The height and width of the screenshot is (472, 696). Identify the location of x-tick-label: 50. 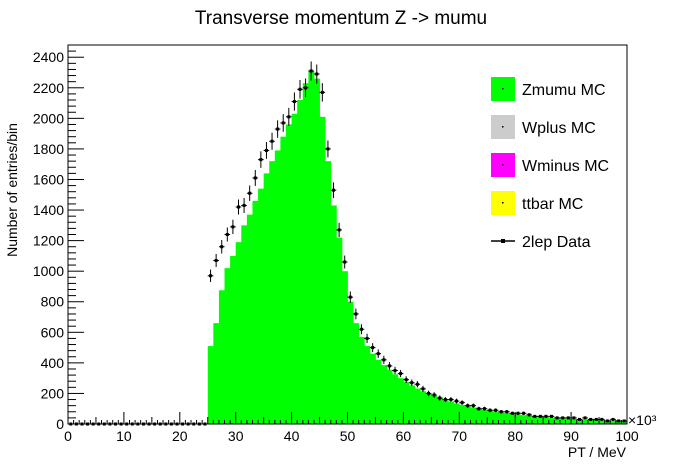
(348, 436).